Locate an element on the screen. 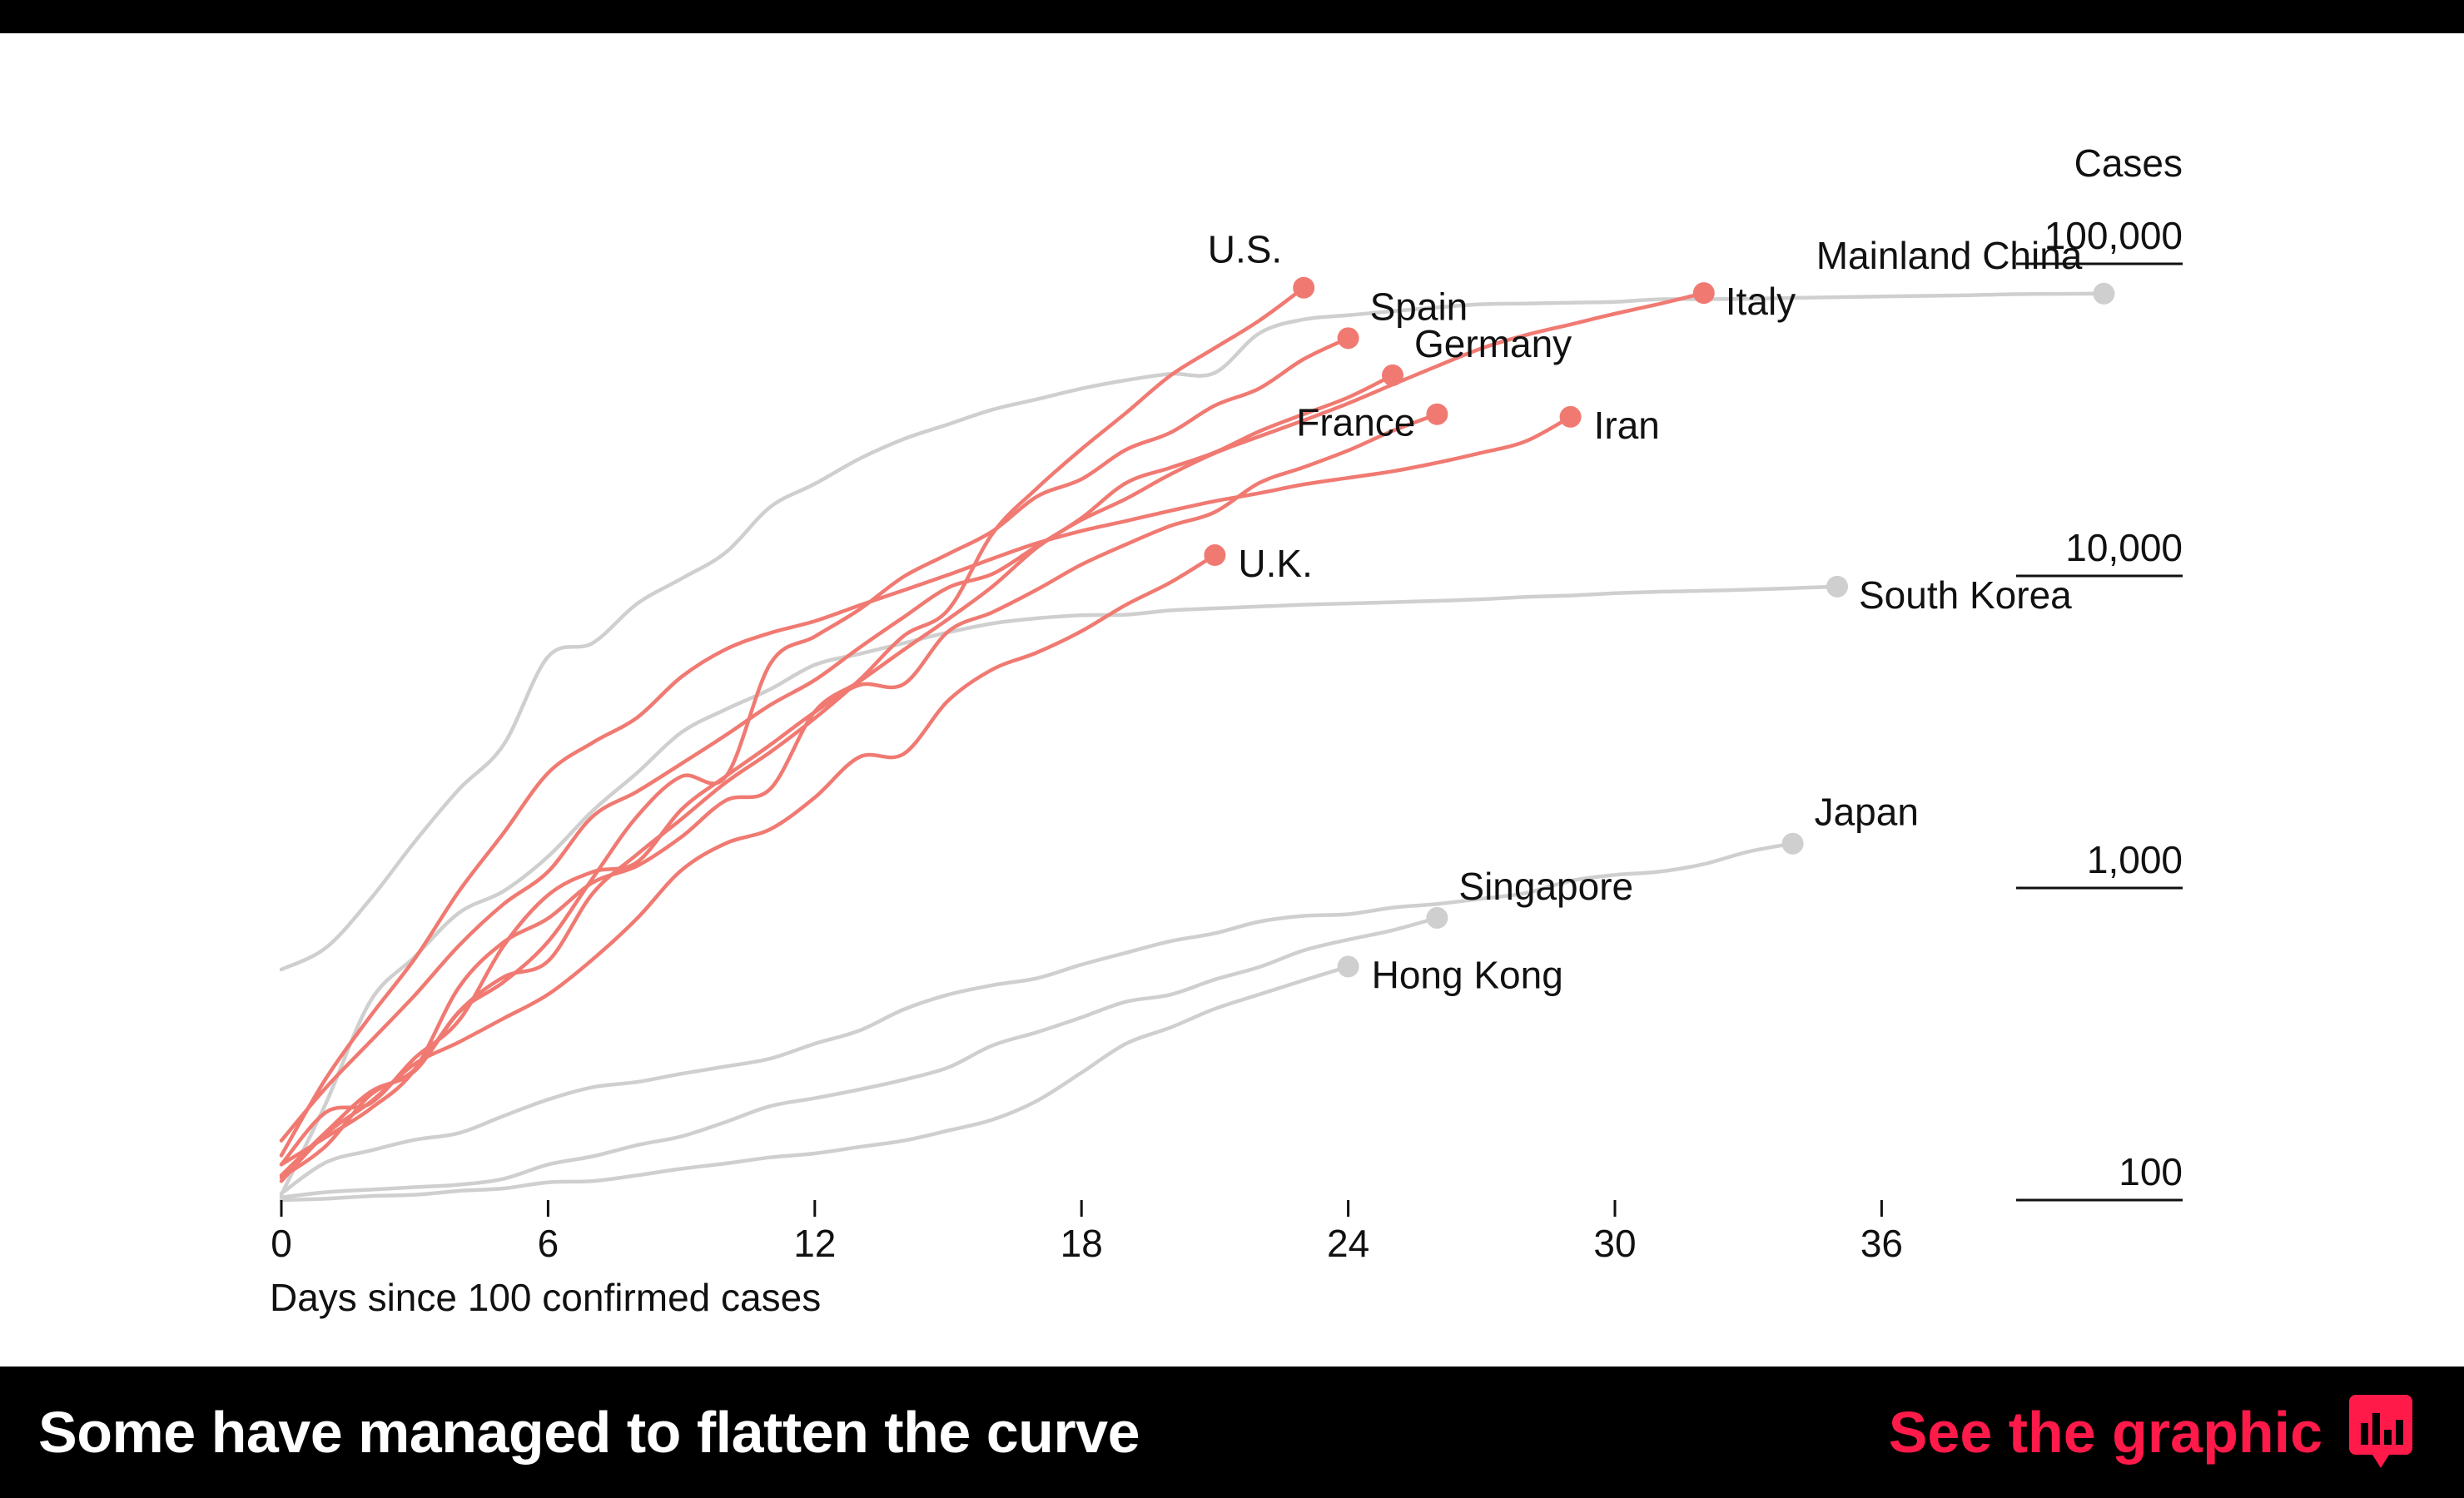 The width and height of the screenshot is (2464, 1498). x-tick-label-0: 0 is located at coordinates (281, 1243).